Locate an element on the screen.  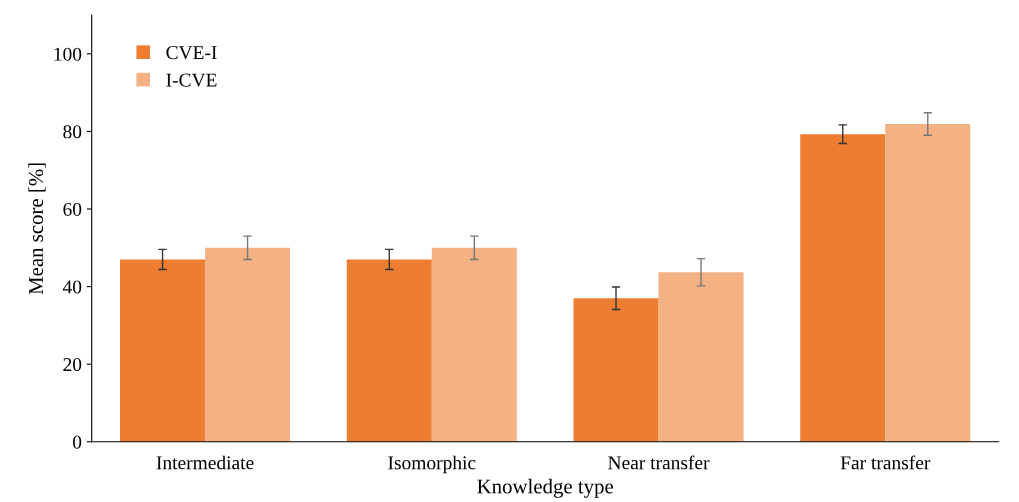
x-tick-label: Intermediate is located at coordinates (205, 462).